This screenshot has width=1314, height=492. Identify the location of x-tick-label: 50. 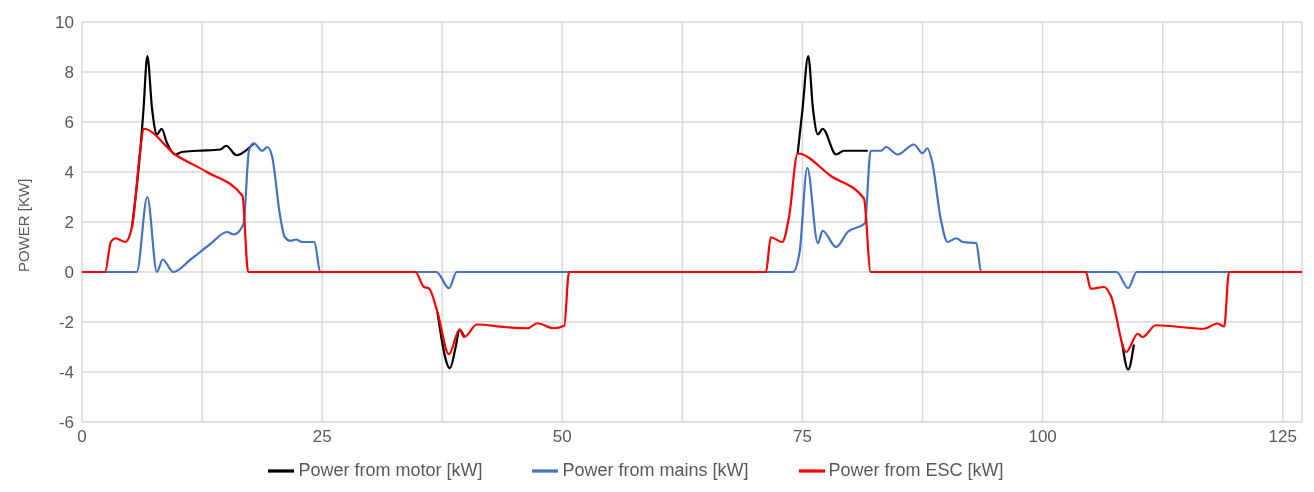
(562, 437).